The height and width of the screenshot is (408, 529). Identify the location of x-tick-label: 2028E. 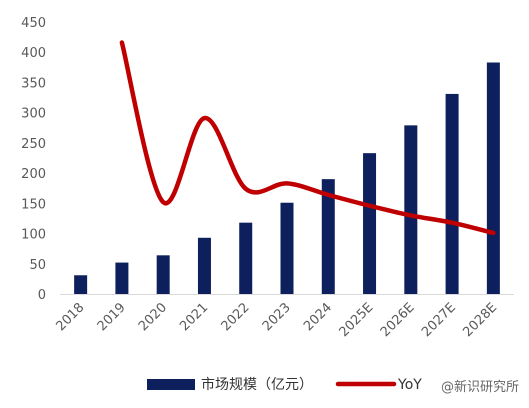
(480, 320).